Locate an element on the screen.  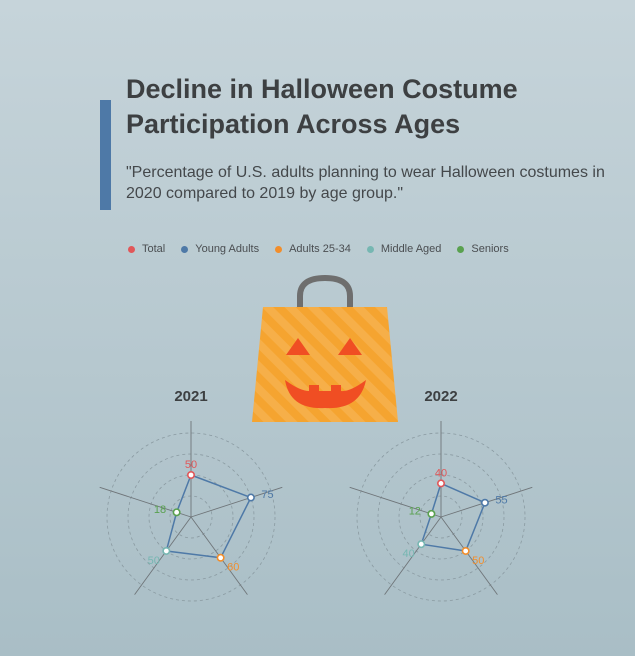
data-label: 60 is located at coordinates (233, 568).